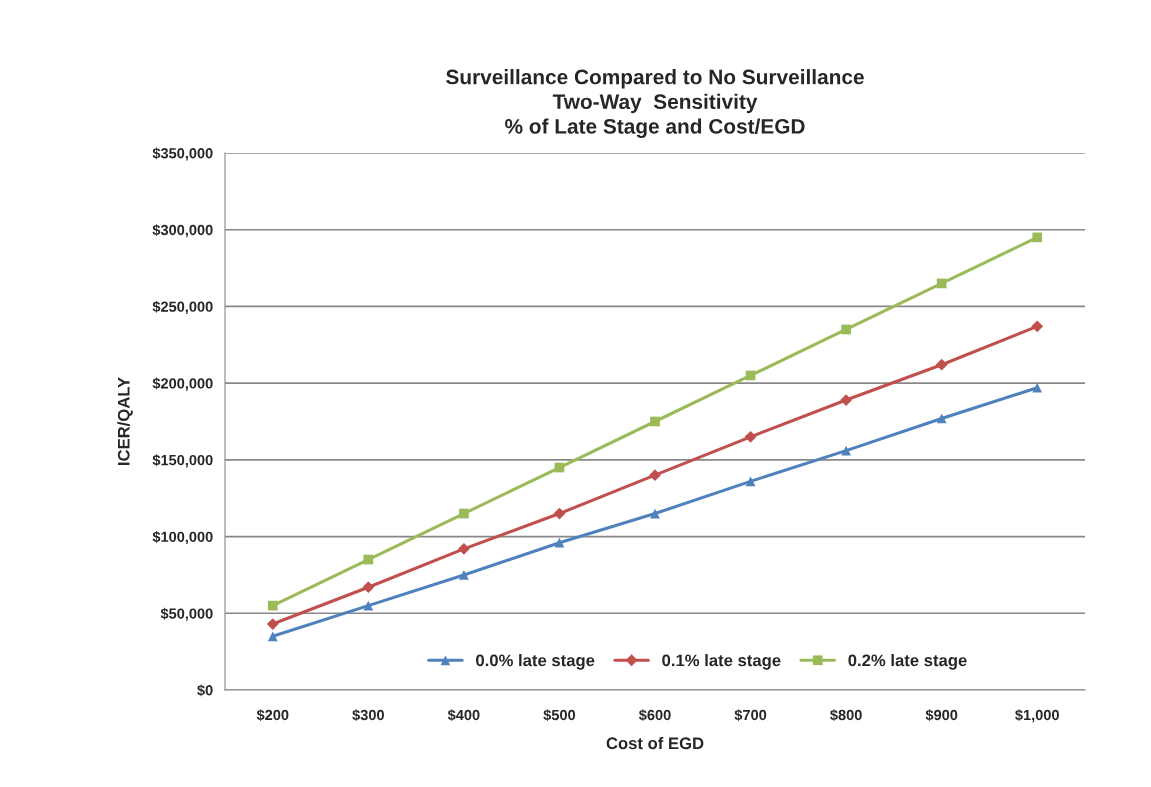 The height and width of the screenshot is (787, 1151). Describe the element at coordinates (182, 231) in the screenshot. I see `y-tick-label: $300,000` at that location.